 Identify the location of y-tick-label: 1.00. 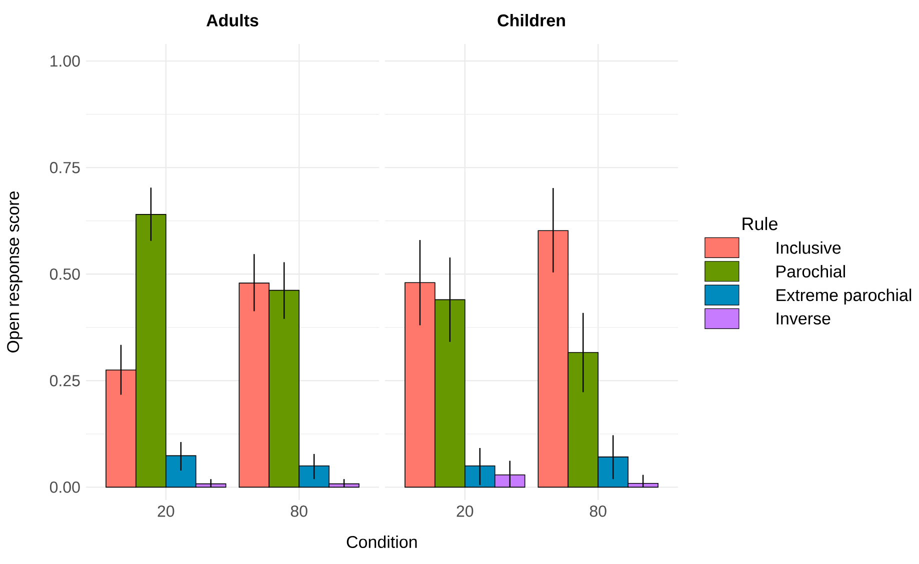
(65, 61).